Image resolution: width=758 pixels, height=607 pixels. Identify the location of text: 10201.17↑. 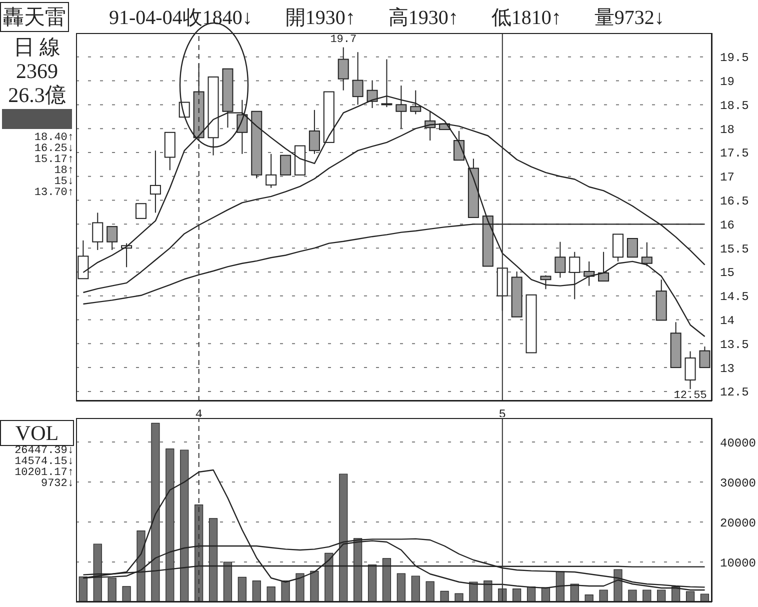
(44, 473).